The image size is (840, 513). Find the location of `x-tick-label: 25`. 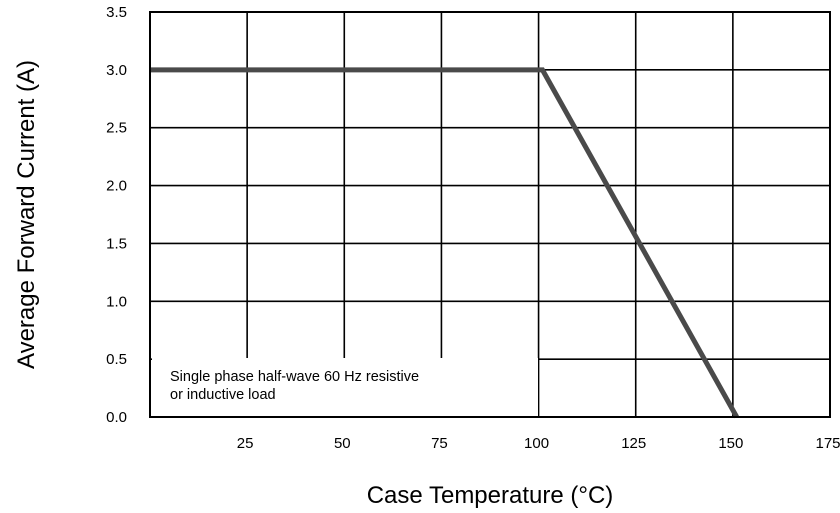

x-tick-label: 25 is located at coordinates (245, 443).